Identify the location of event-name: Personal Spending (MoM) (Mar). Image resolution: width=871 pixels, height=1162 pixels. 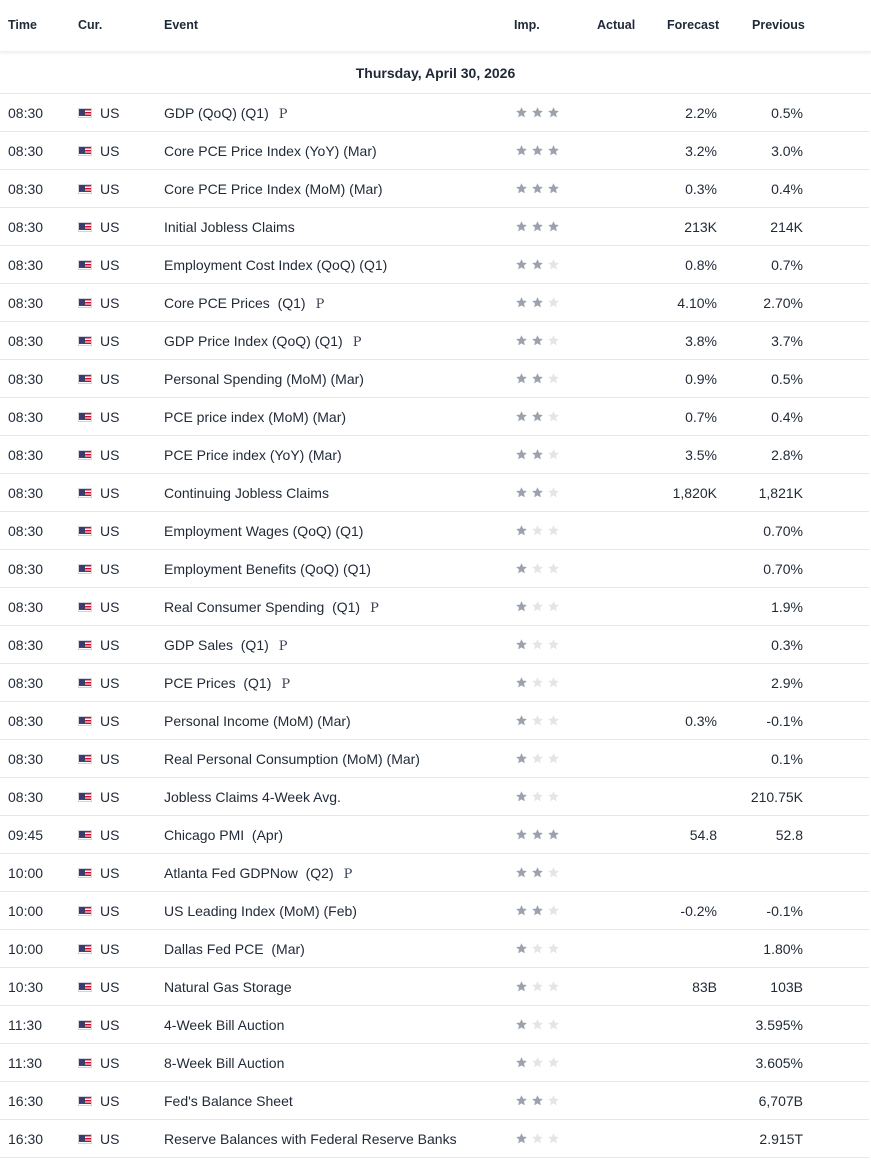
(264, 379).